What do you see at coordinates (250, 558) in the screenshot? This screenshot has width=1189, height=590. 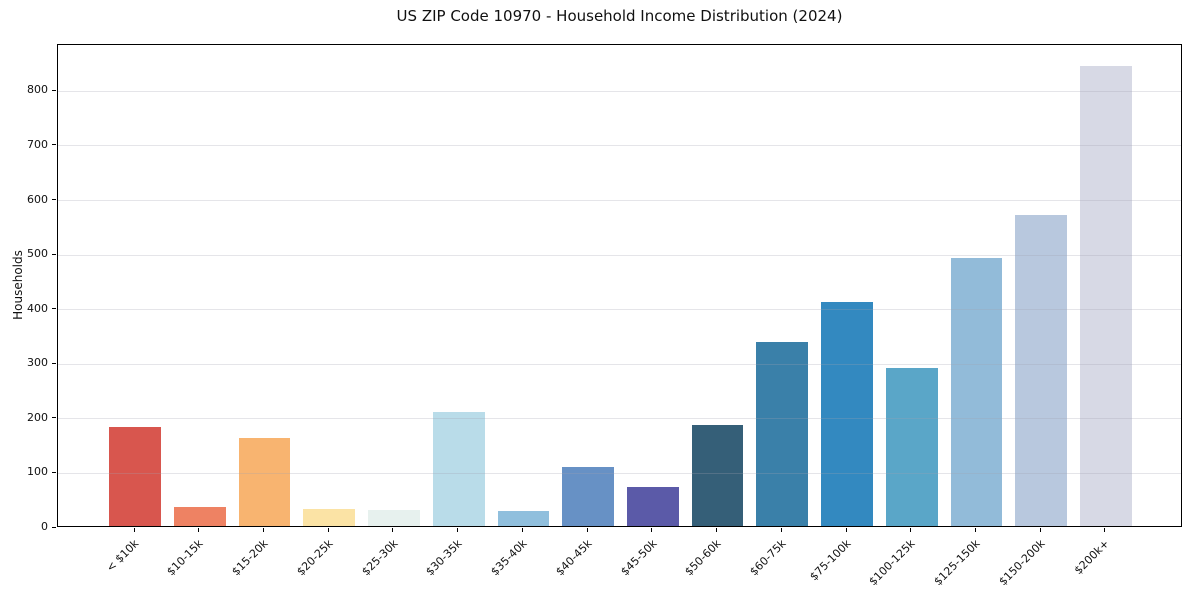 I see `x-tick-label: $15-20k` at bounding box center [250, 558].